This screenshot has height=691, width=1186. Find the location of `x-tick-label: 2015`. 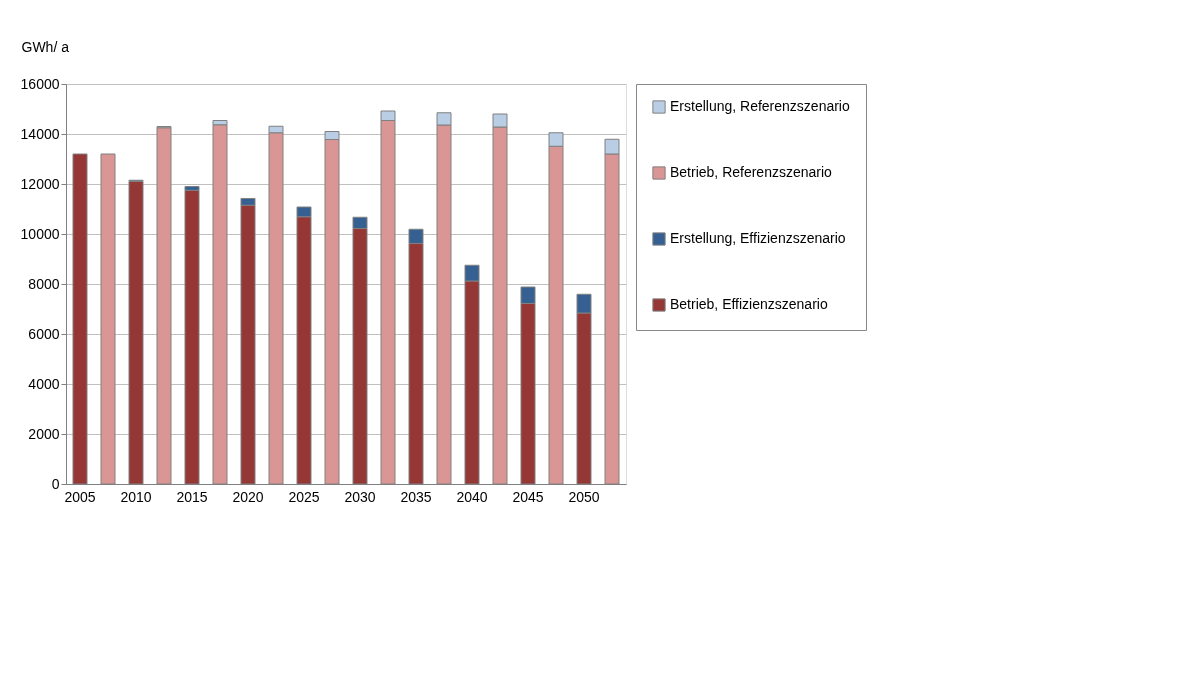

x-tick-label: 2015 is located at coordinates (192, 496).